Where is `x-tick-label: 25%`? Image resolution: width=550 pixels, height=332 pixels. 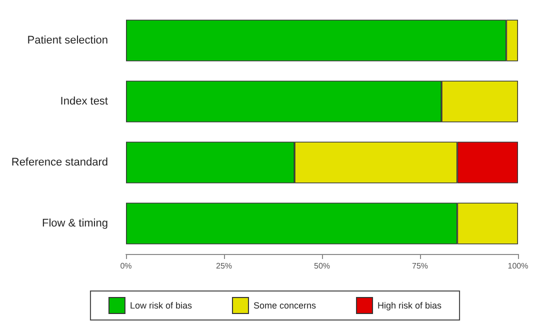
x-tick-label: 25% is located at coordinates (224, 266).